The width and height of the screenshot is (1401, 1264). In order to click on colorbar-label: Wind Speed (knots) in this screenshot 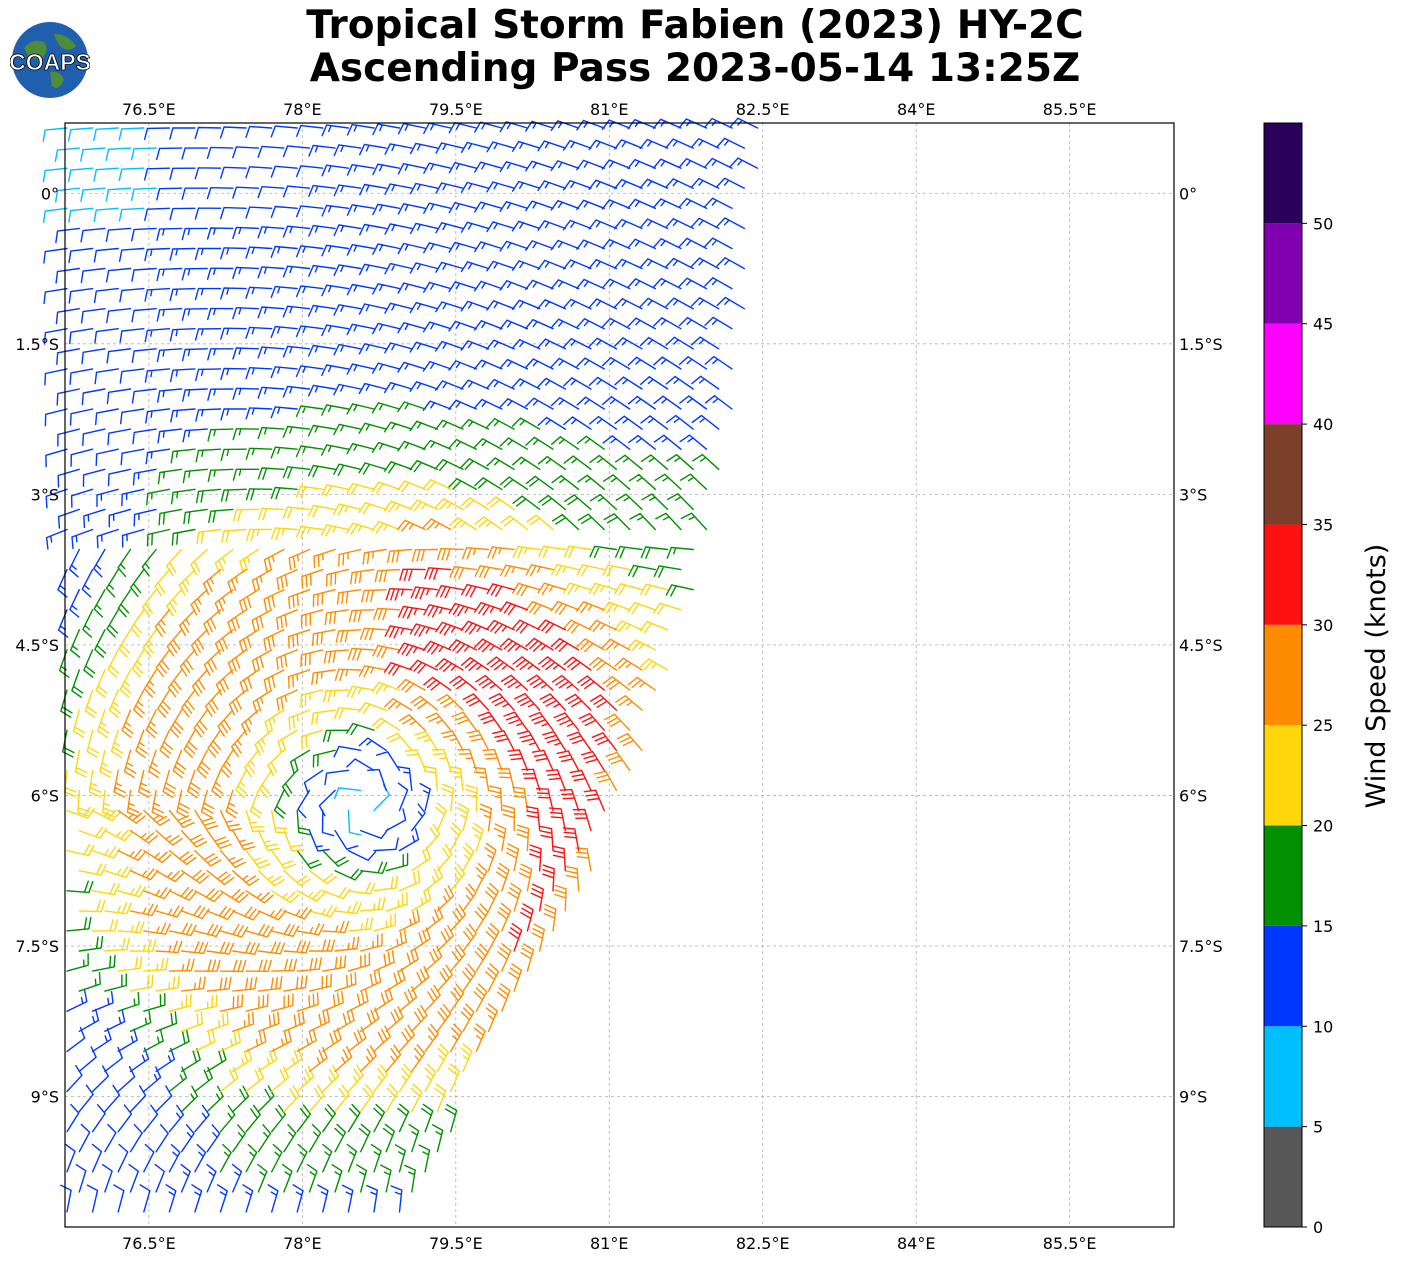, I will do `click(1376, 676)`.